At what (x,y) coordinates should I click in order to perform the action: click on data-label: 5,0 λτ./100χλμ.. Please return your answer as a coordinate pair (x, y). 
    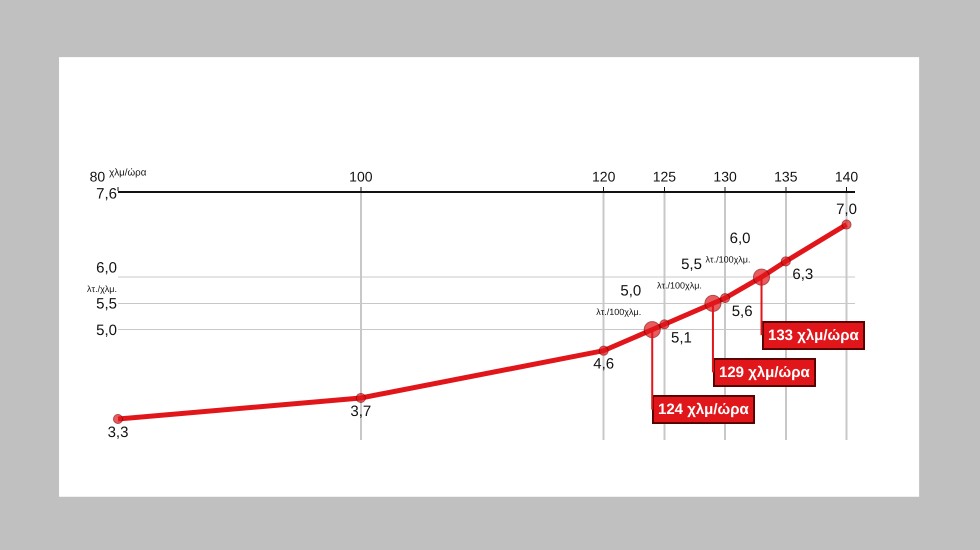
    Looking at the image, I should click on (619, 299).